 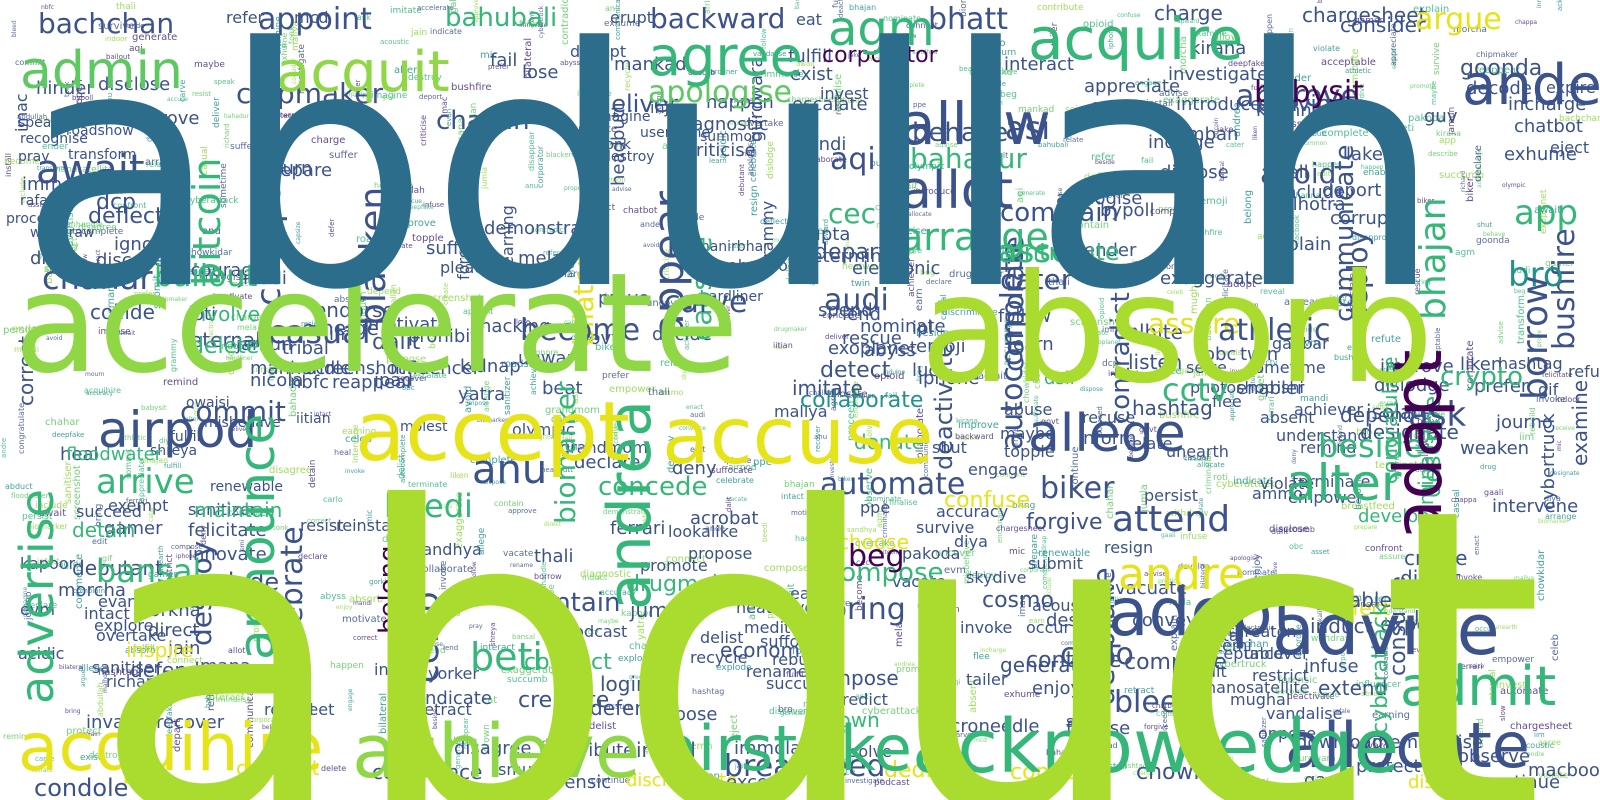 What do you see at coordinates (532, 186) in the screenshot?
I see `filler-word: anu` at bounding box center [532, 186].